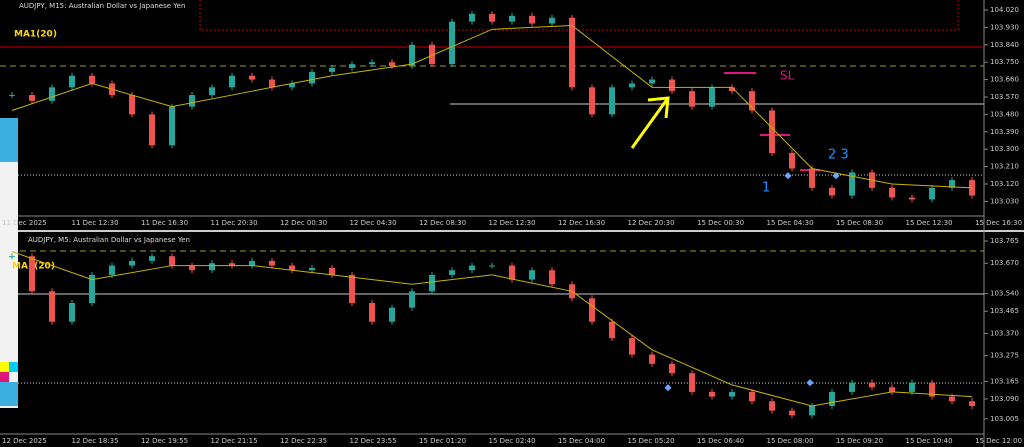 The width and height of the screenshot is (1024, 447). Describe the element at coordinates (859, 223) in the screenshot. I see `time-label: 15 Dec 08:30` at that location.